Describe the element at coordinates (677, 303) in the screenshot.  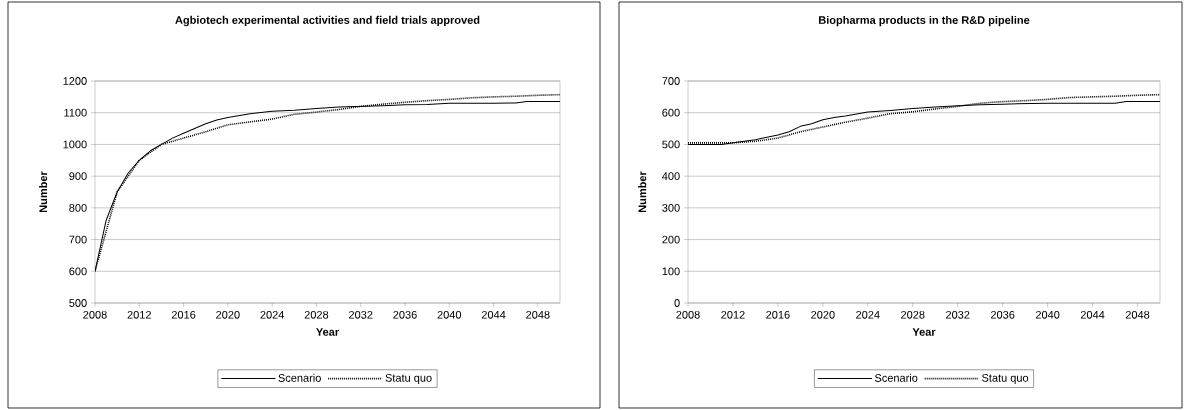
I see `y-tick-label: 0` at that location.